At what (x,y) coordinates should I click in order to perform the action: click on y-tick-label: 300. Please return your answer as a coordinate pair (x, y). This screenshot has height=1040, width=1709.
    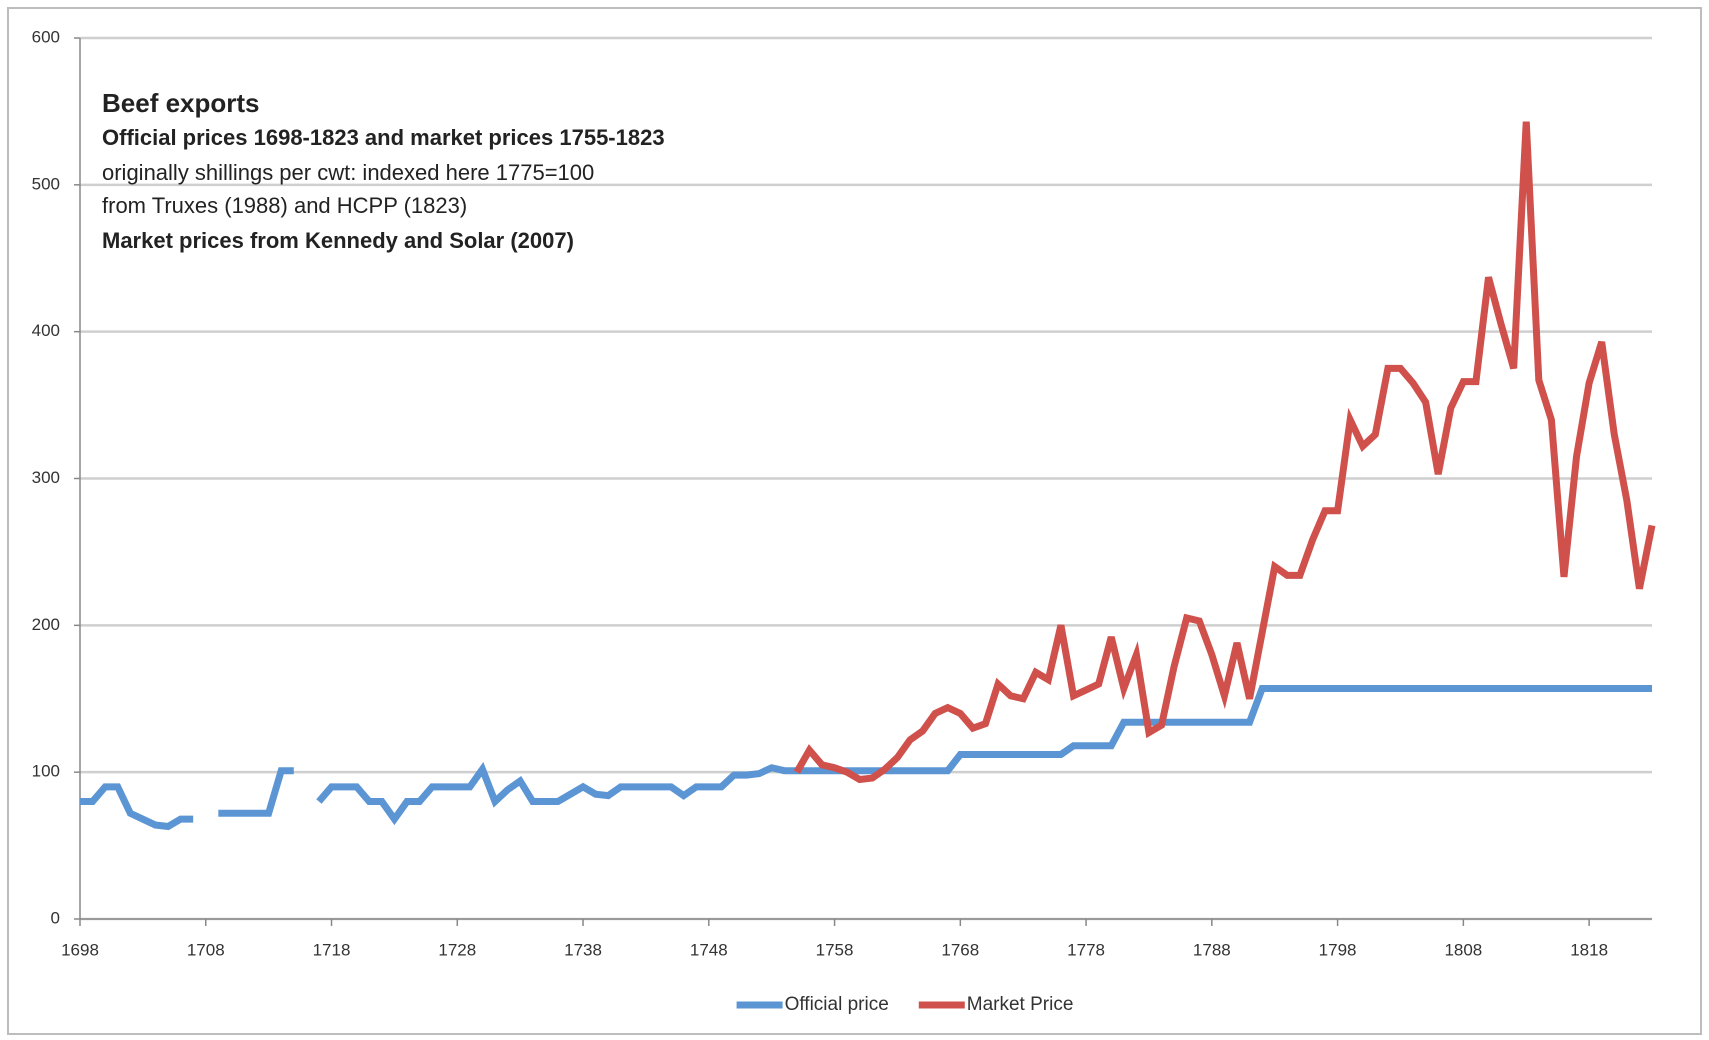
    Looking at the image, I should click on (46, 477).